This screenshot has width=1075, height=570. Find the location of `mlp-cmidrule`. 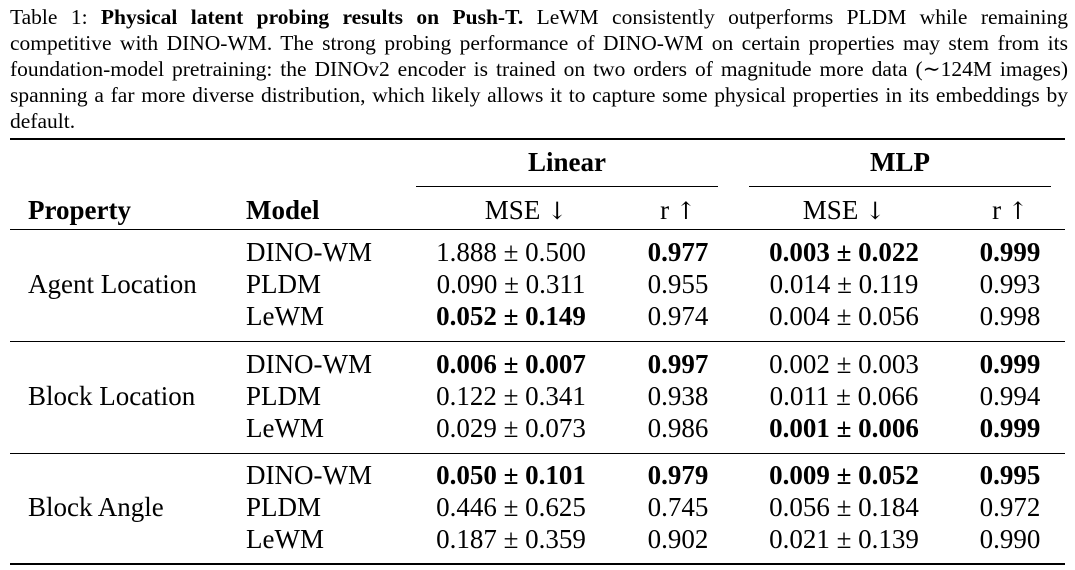

mlp-cmidrule is located at coordinates (900, 186).